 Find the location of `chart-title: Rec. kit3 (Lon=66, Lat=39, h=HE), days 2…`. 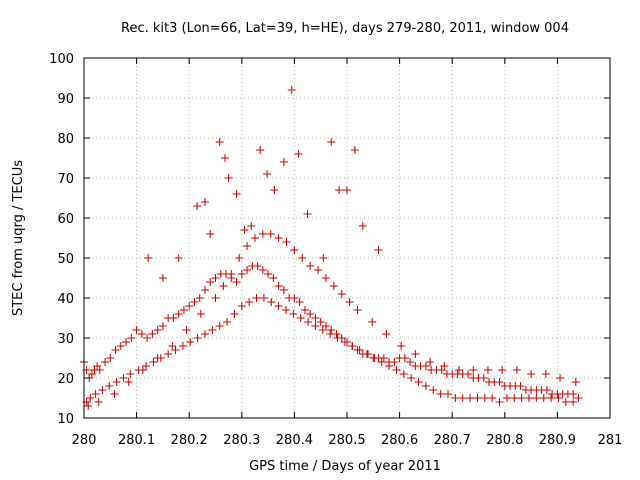

chart-title: Rec. kit3 (Lon=66, Lat=39, h=HE), days 2… is located at coordinates (345, 28).